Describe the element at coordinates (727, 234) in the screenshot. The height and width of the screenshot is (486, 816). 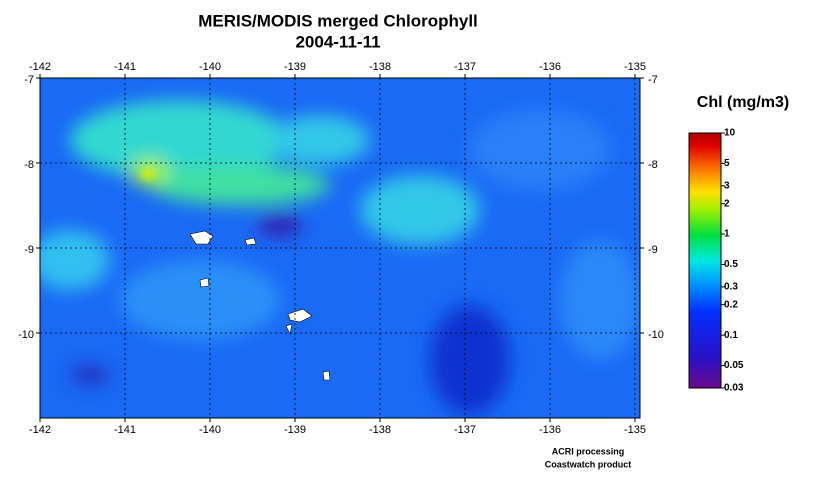
I see `colorbar-tick-label: 1` at that location.